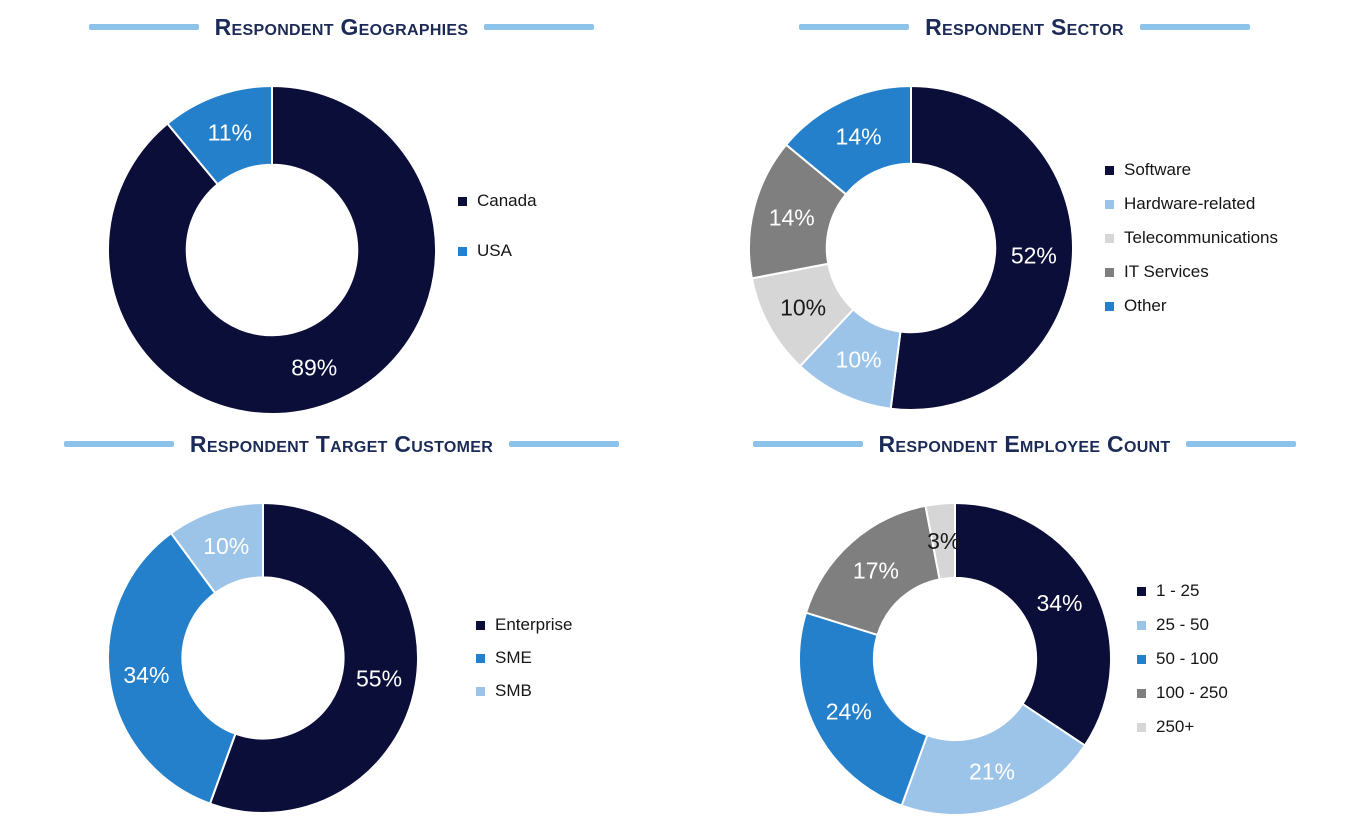 The image size is (1366, 835). I want to click on legend-item: IT Services, so click(1191, 272).